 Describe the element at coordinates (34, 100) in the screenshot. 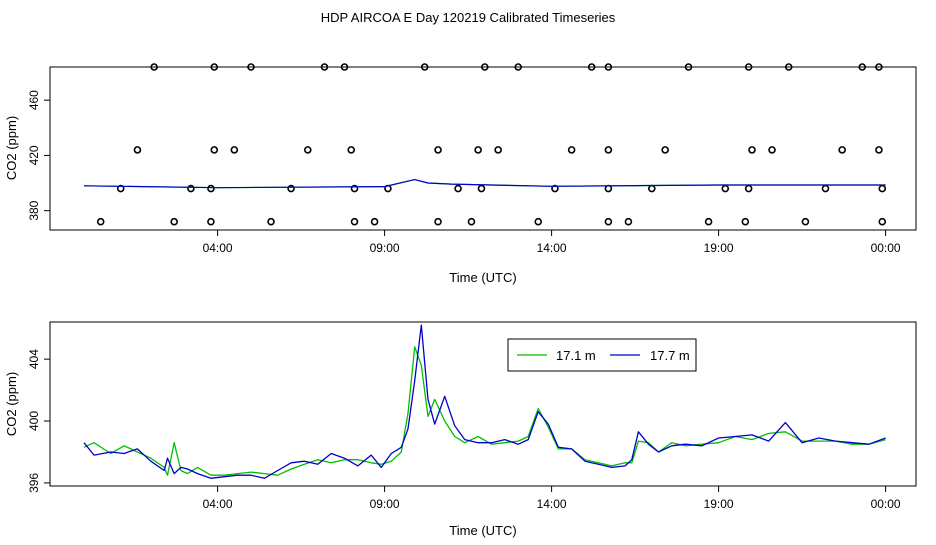

I see `top-y-tick-label: 460` at that location.